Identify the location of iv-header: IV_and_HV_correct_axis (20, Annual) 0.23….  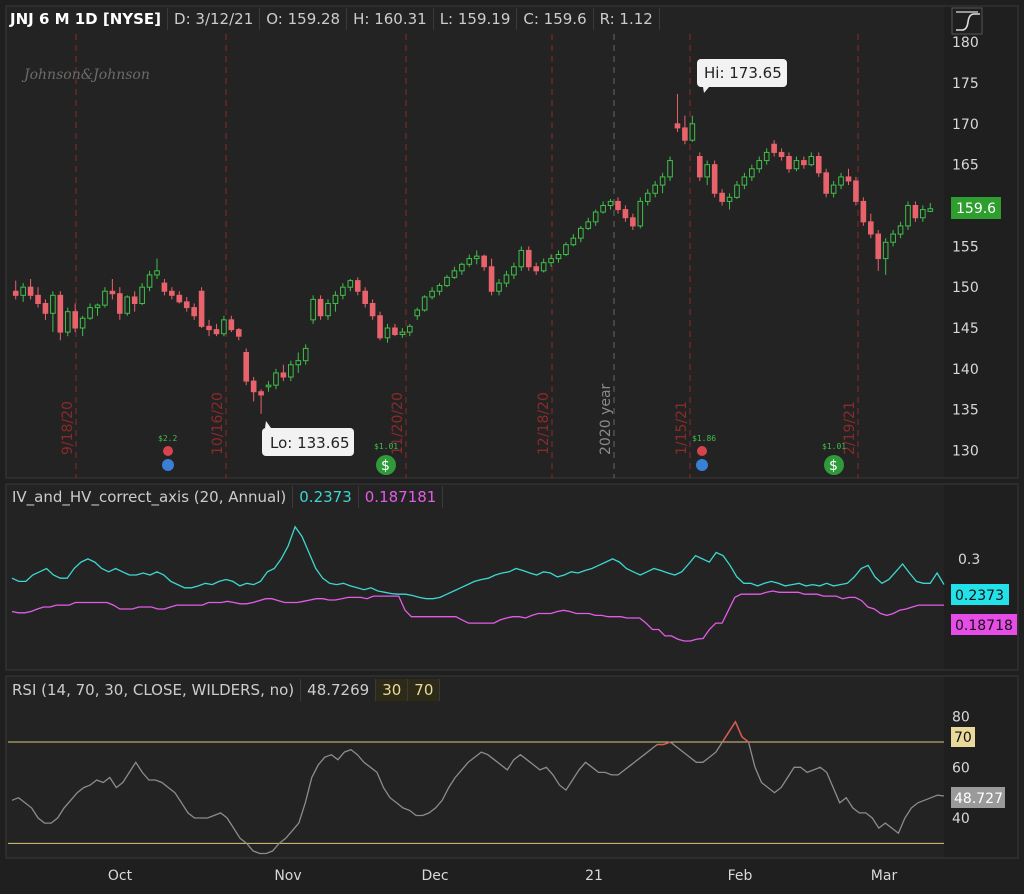
(225, 497).